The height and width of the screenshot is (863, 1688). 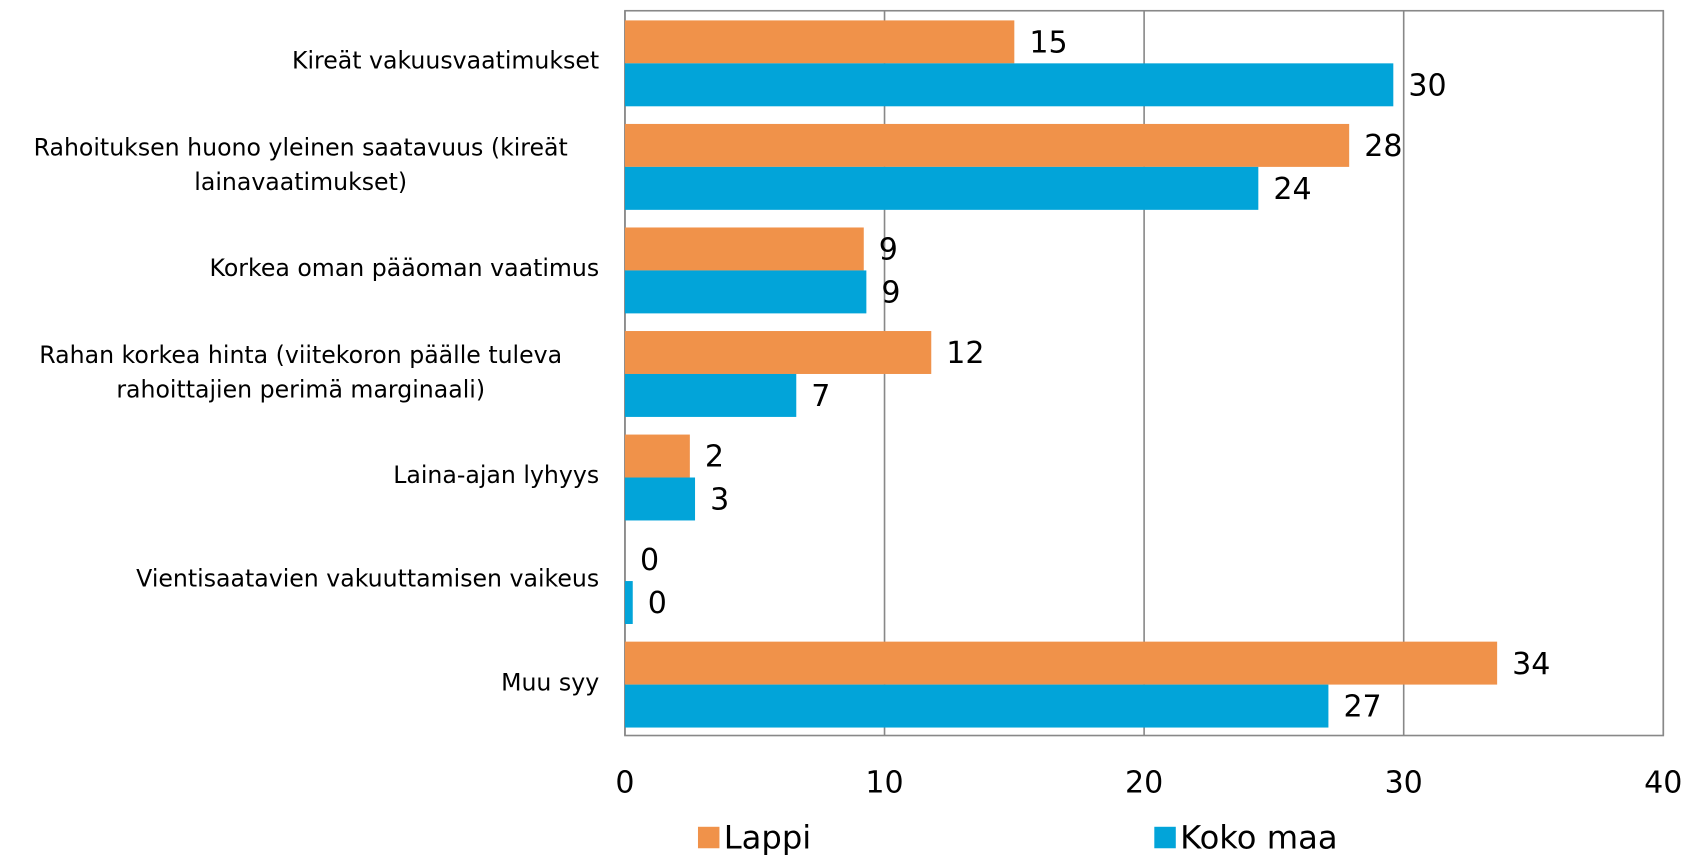 What do you see at coordinates (404, 269) in the screenshot?
I see `category-label: Korkea oman pääoman vaatimus` at bounding box center [404, 269].